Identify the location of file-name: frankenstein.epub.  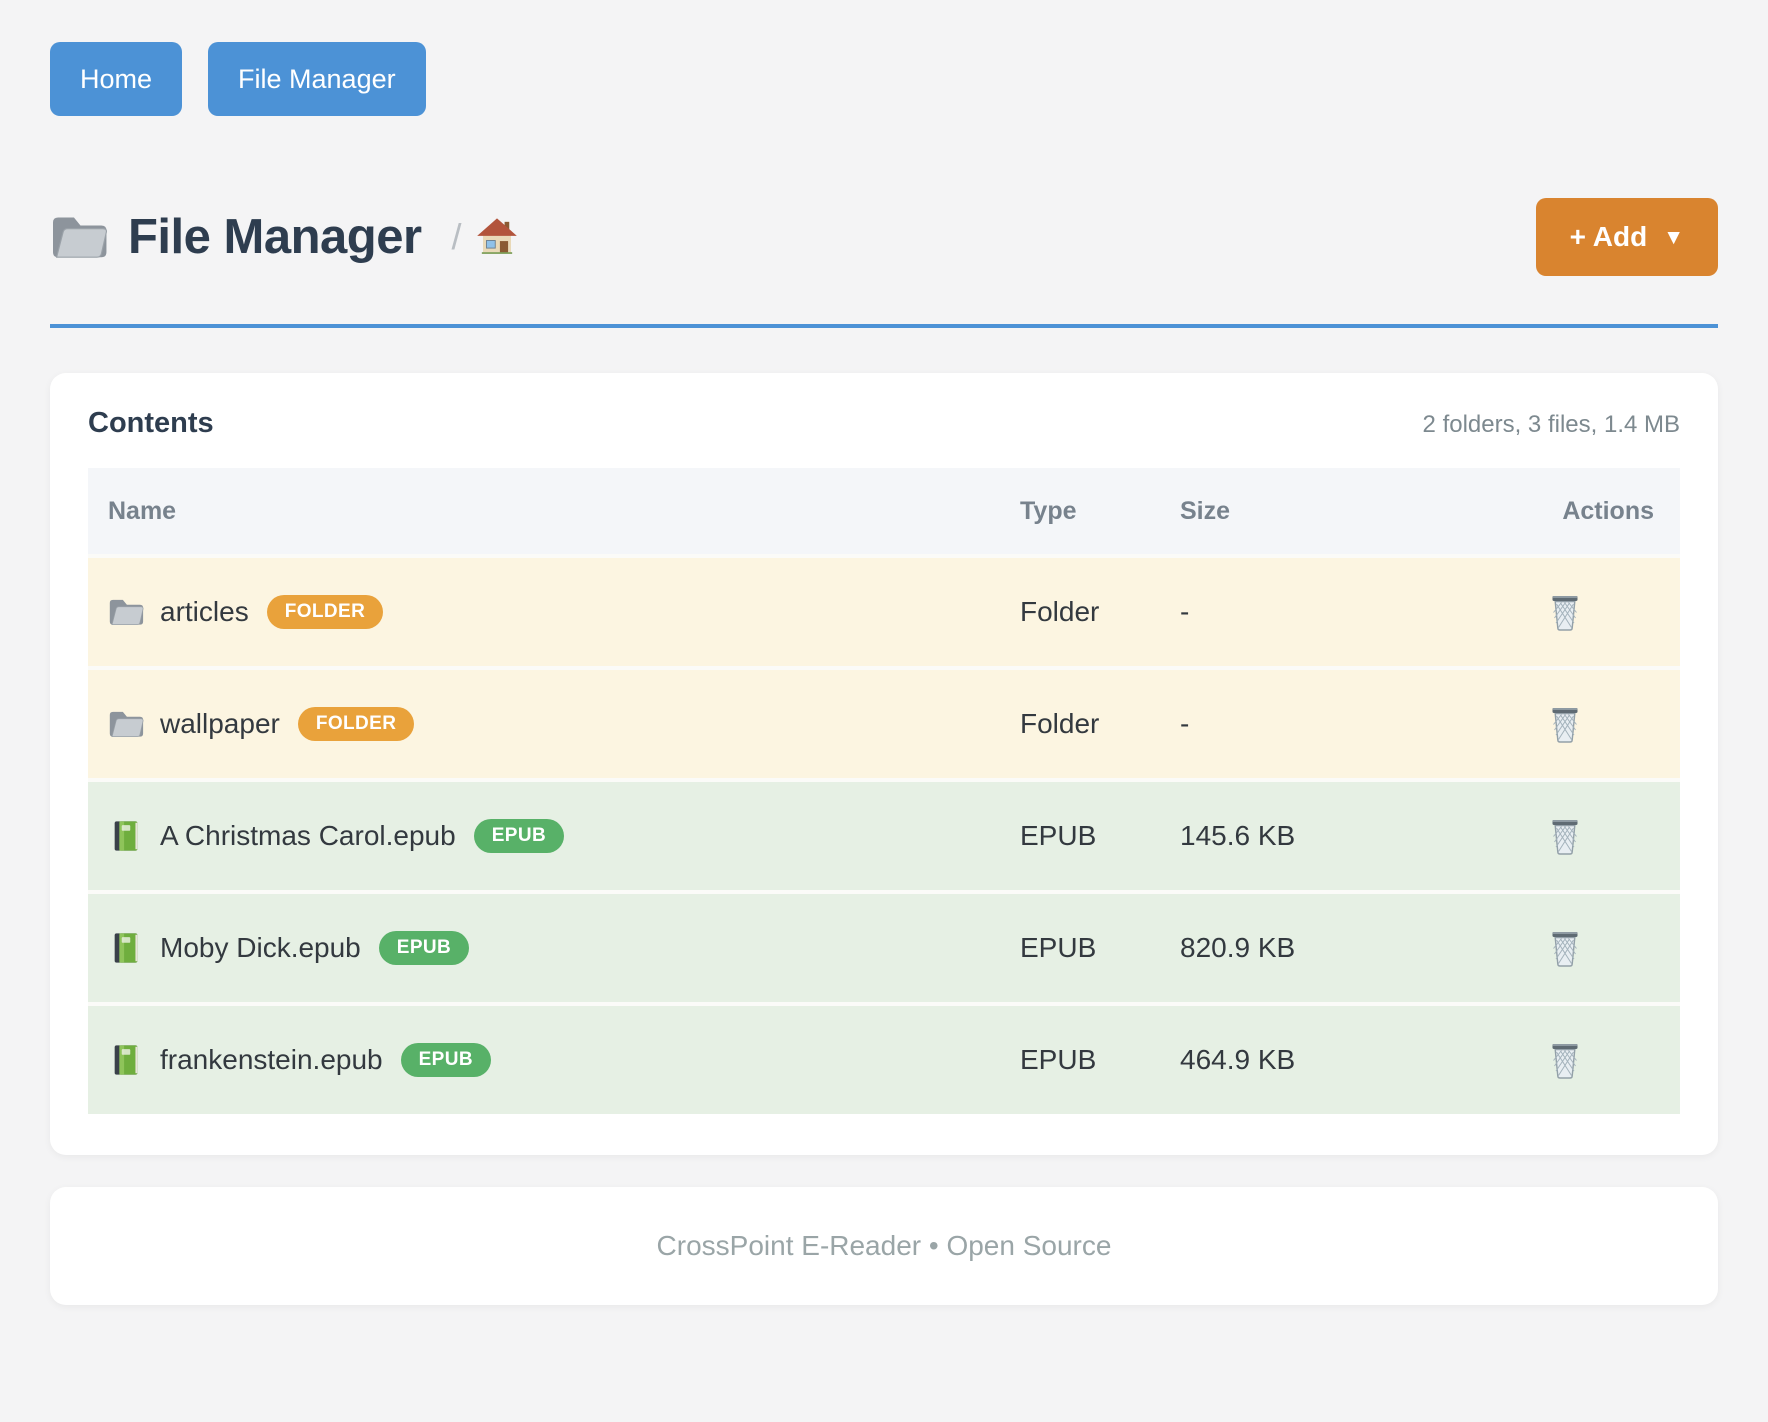
(271, 1059).